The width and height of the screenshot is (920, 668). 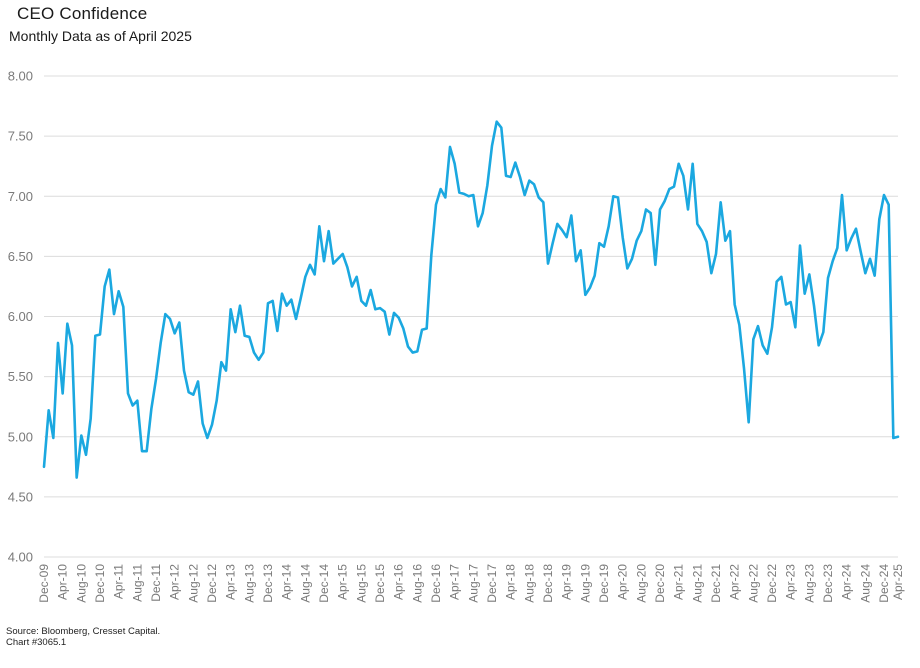 I want to click on x-tick-label: Apr-10, so click(x=63, y=582).